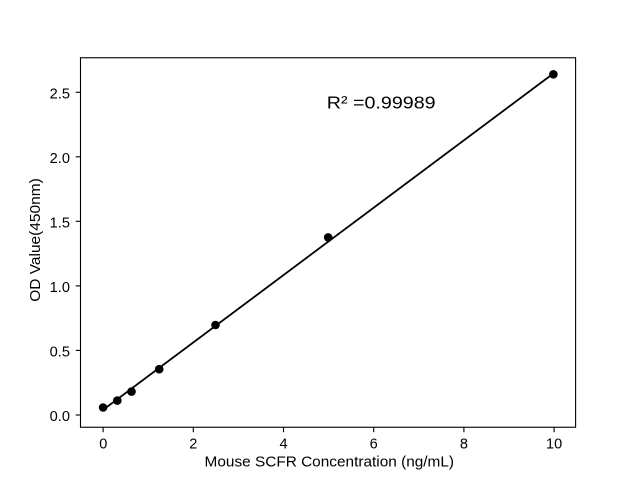 The height and width of the screenshot is (485, 640). Describe the element at coordinates (60, 94) in the screenshot. I see `svg-text: 2.5` at that location.